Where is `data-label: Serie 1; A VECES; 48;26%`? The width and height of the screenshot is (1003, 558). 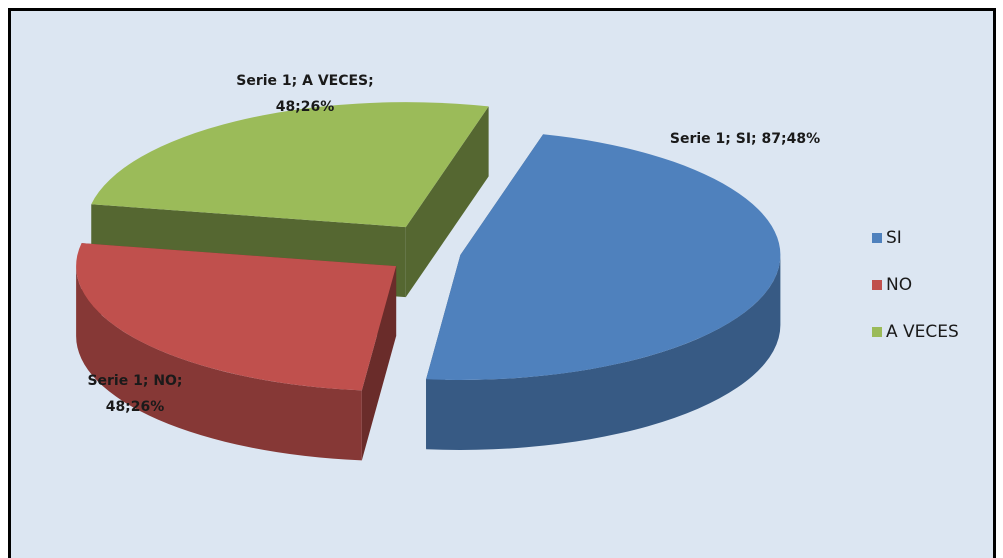 data-label: Serie 1; A VECES; 48;26% is located at coordinates (305, 94).